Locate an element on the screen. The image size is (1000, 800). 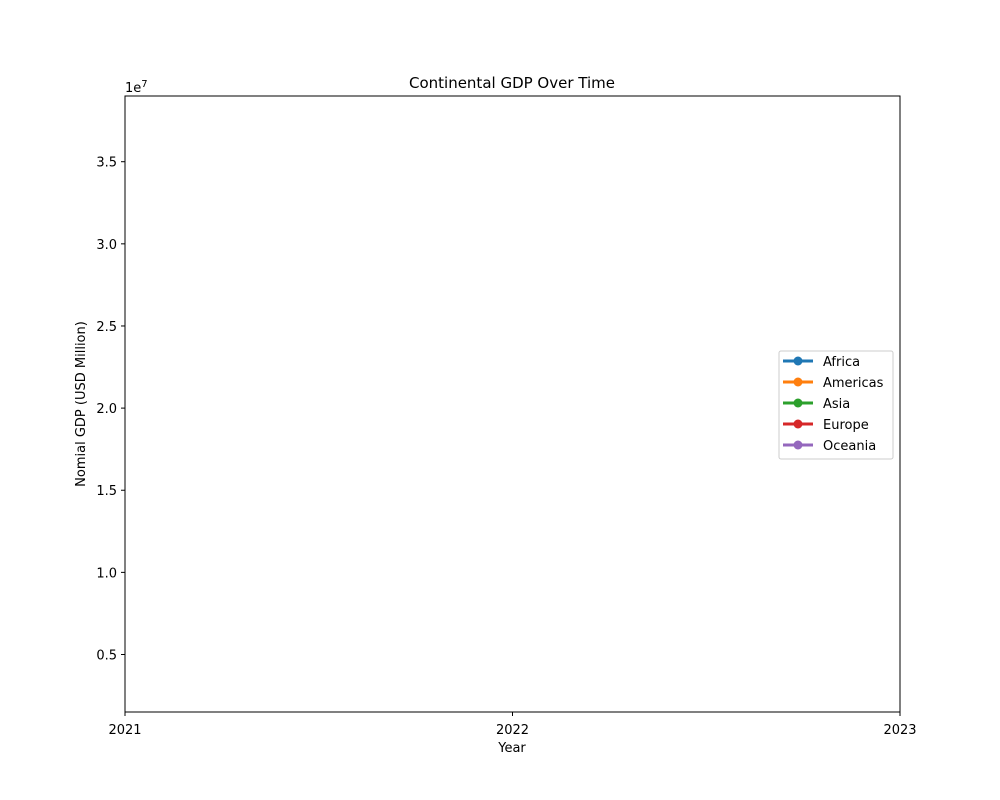
legend-marker-europe is located at coordinates (798, 424).